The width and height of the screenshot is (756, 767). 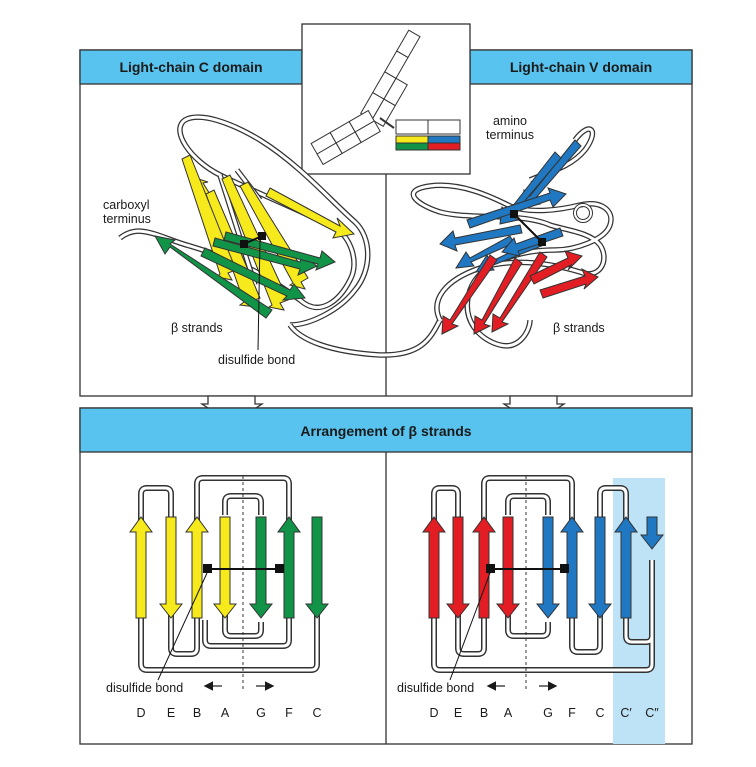 I want to click on strand-g-right, so click(x=548, y=567).